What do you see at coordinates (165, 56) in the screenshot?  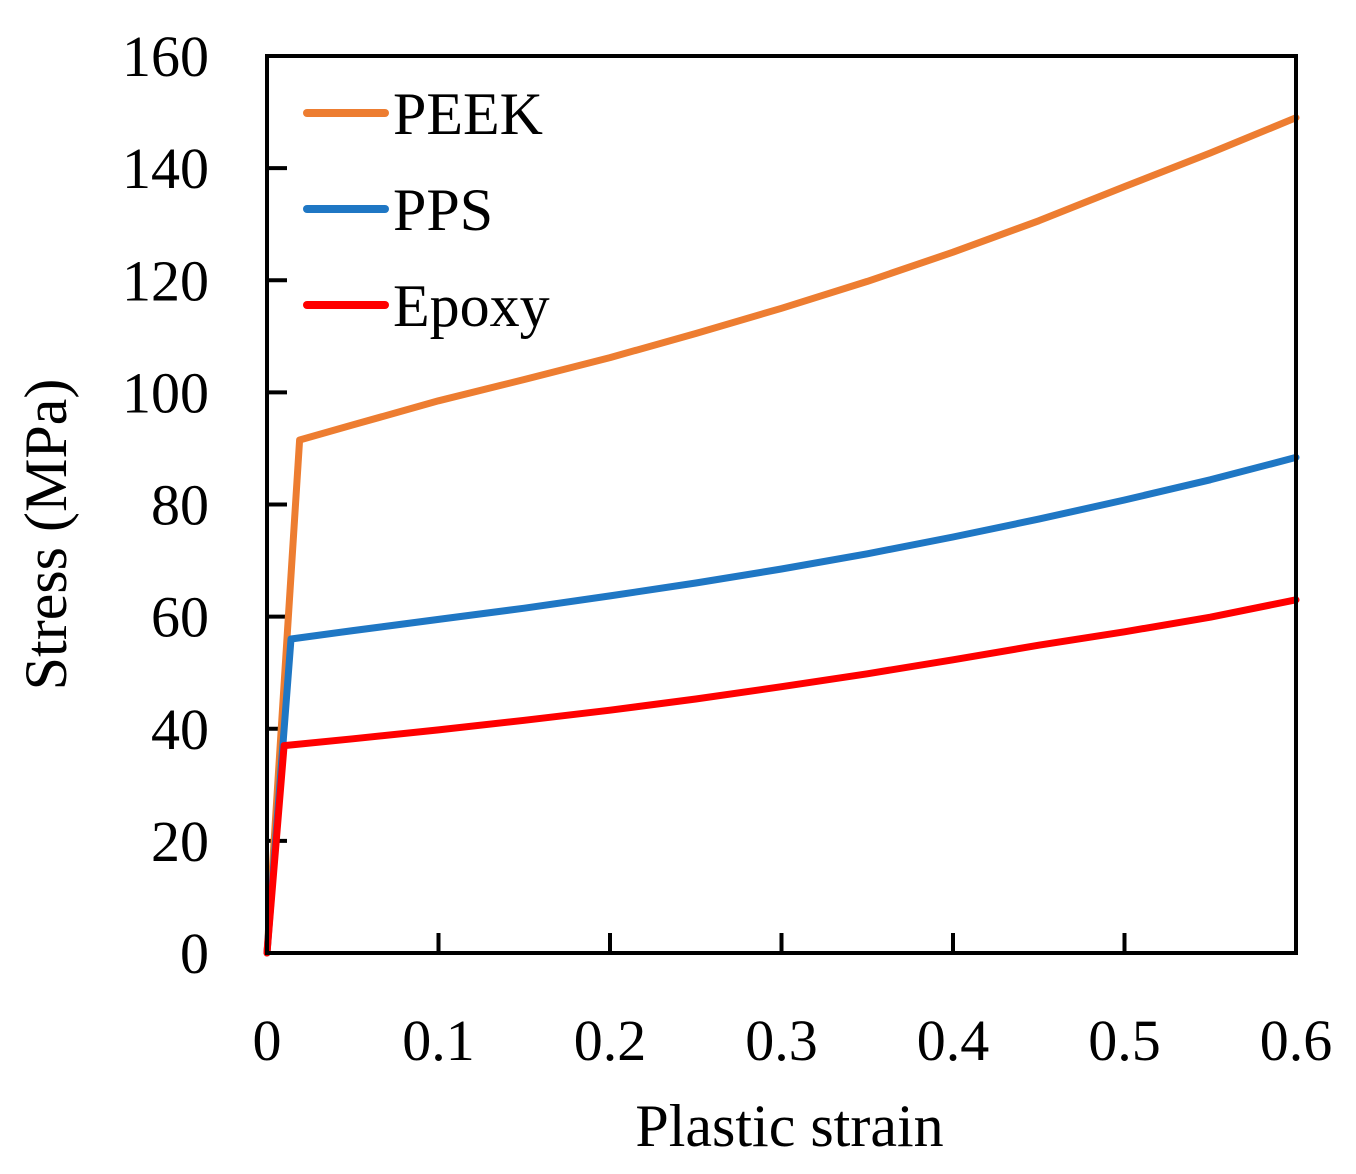 I see `y-tick-label-8: 160` at bounding box center [165, 56].